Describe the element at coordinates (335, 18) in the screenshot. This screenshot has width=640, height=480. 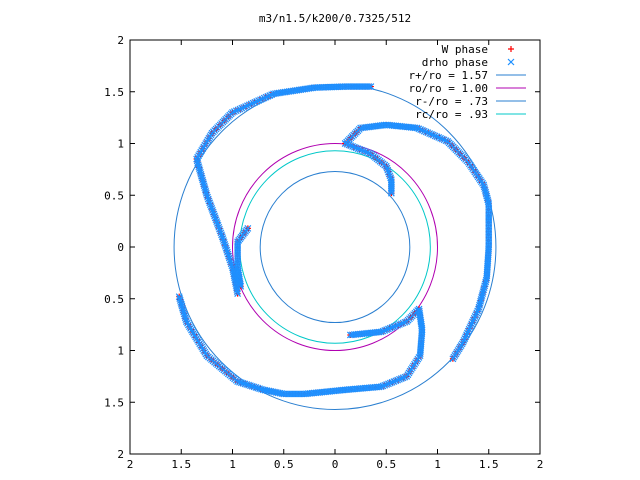
I see `chart-title: m3/n1.5/k200/0.7325/512` at that location.